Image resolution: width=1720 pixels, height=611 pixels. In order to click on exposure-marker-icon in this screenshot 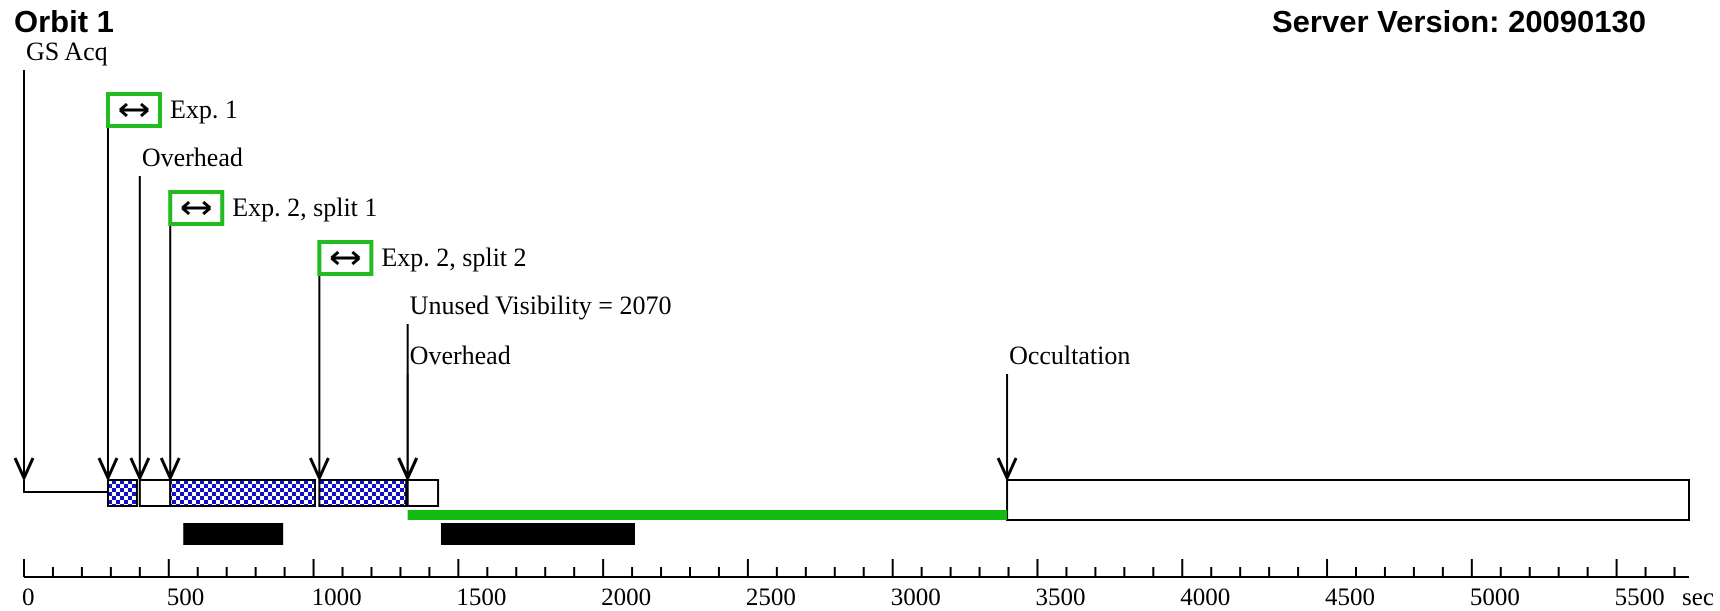, I will do `click(133, 110)`.